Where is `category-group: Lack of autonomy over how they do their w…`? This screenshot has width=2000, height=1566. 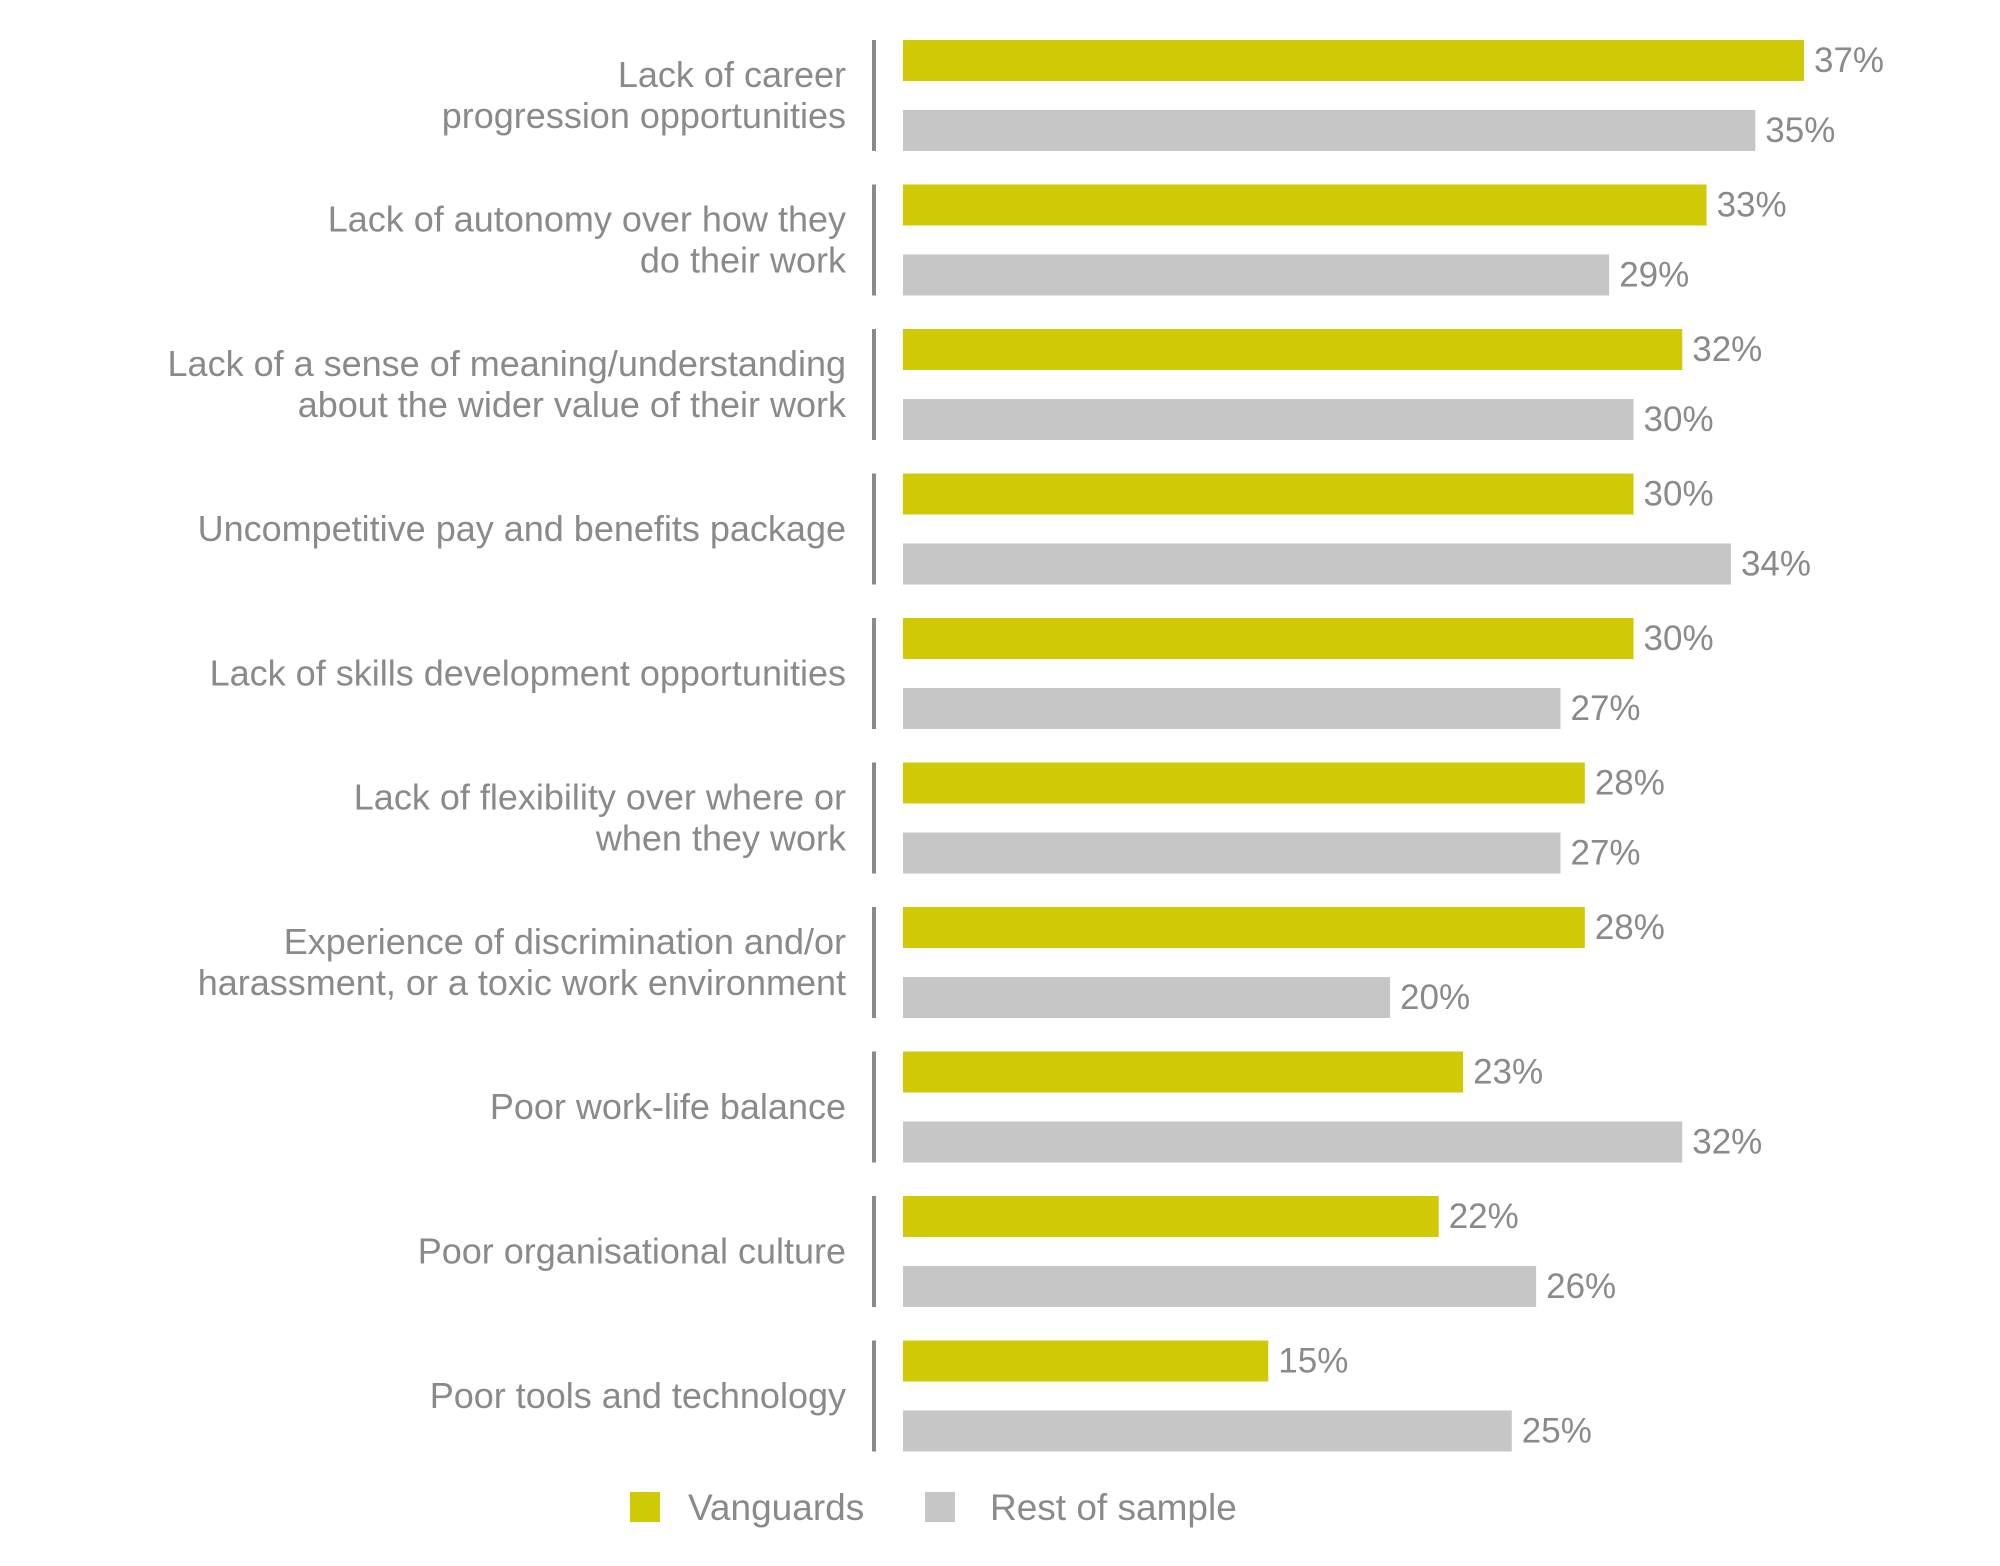 category-group: Lack of autonomy over how they do their w… is located at coordinates (1057, 240).